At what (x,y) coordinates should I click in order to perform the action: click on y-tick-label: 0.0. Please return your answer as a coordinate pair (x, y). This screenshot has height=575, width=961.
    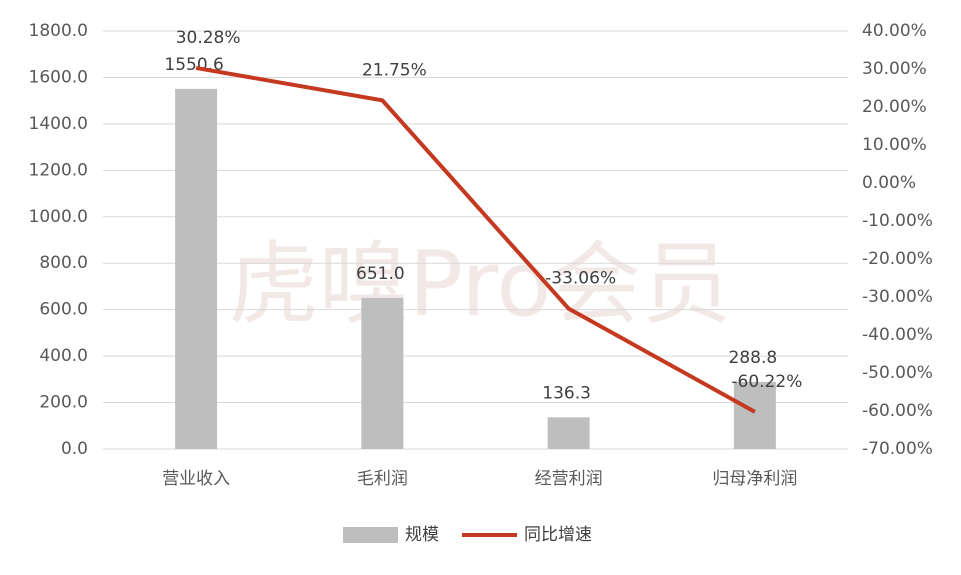
    Looking at the image, I should click on (74, 449).